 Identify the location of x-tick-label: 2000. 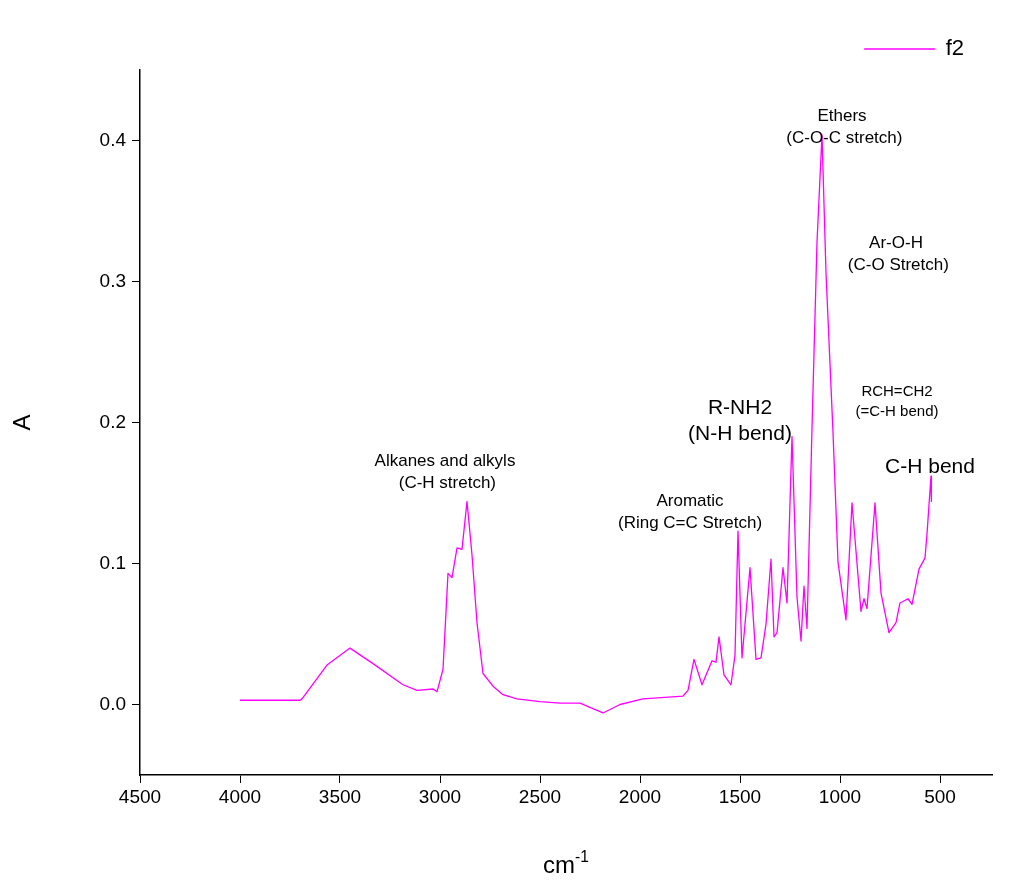
(640, 796).